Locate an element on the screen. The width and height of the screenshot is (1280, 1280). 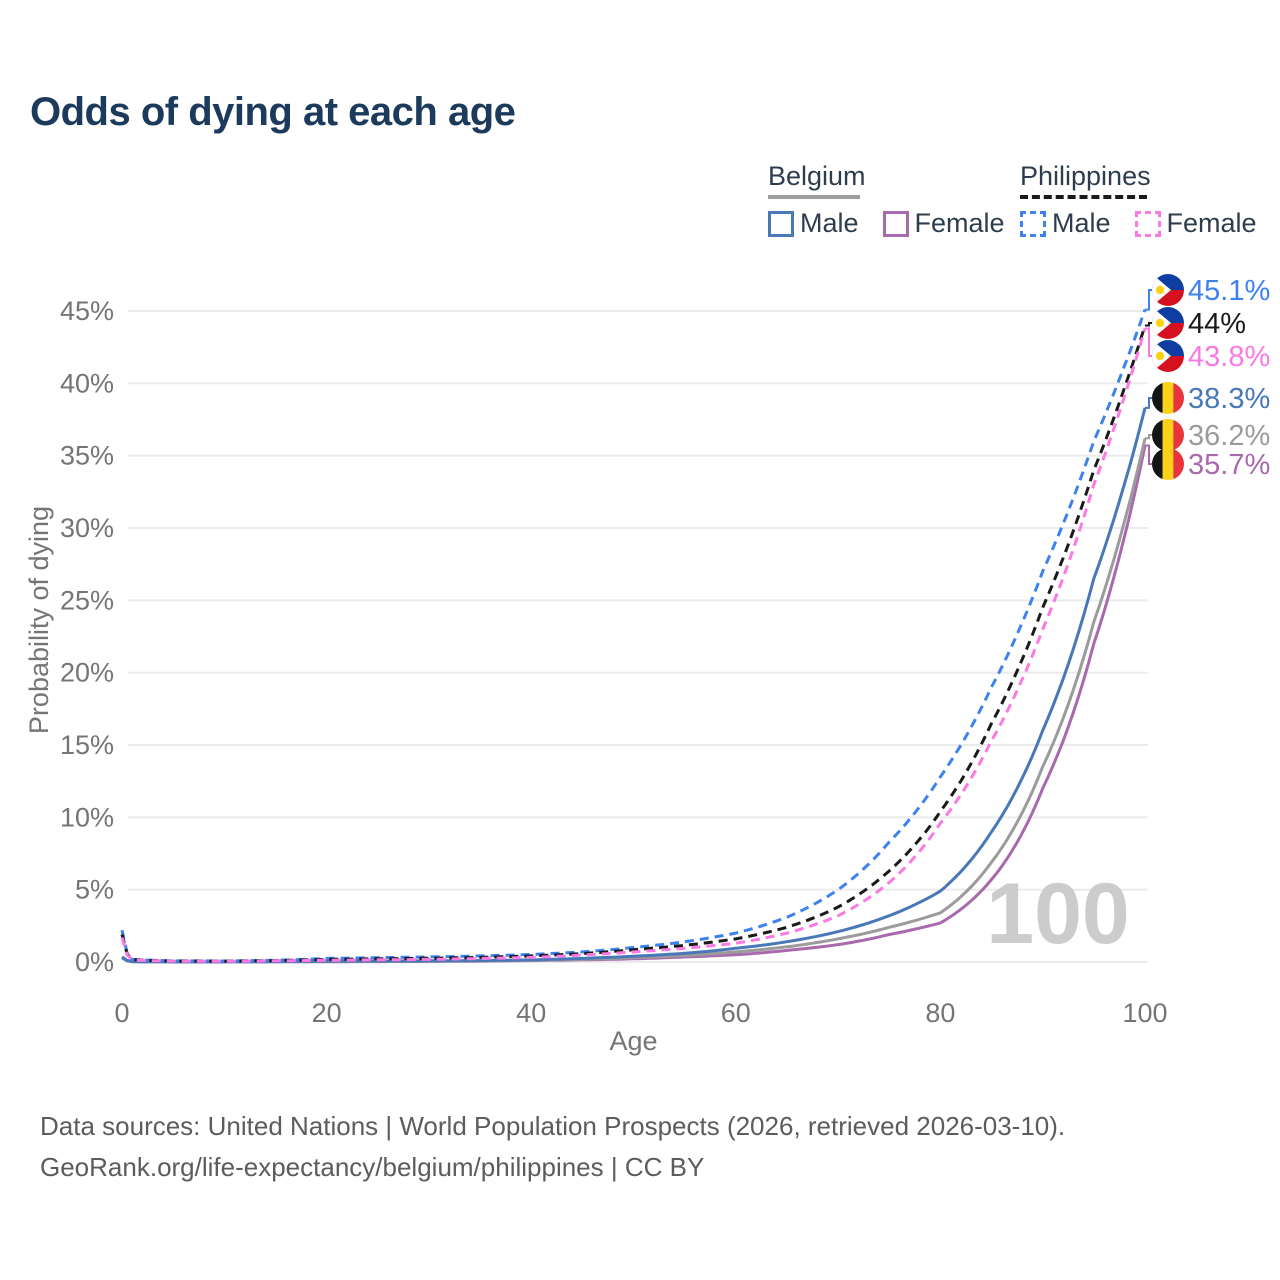
age-cursor-watermark: 100 is located at coordinates (1058, 914).